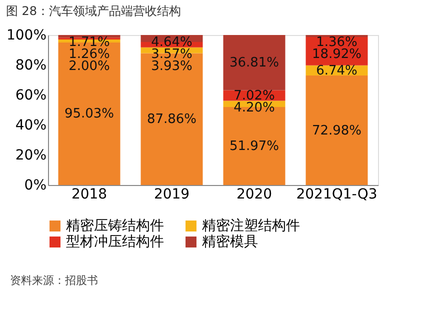 This screenshot has width=421, height=321. Describe the element at coordinates (54, 280) in the screenshot. I see `text: 资料来源：招股书` at that location.